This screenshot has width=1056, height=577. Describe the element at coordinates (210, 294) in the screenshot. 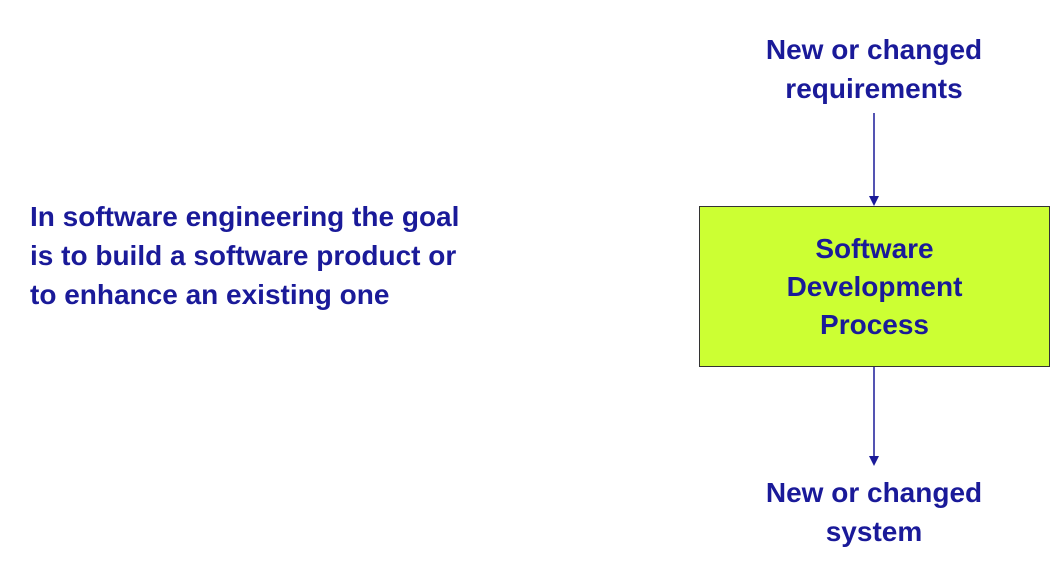

I see `goal-statement-line-3: to enhance an existing one` at that location.